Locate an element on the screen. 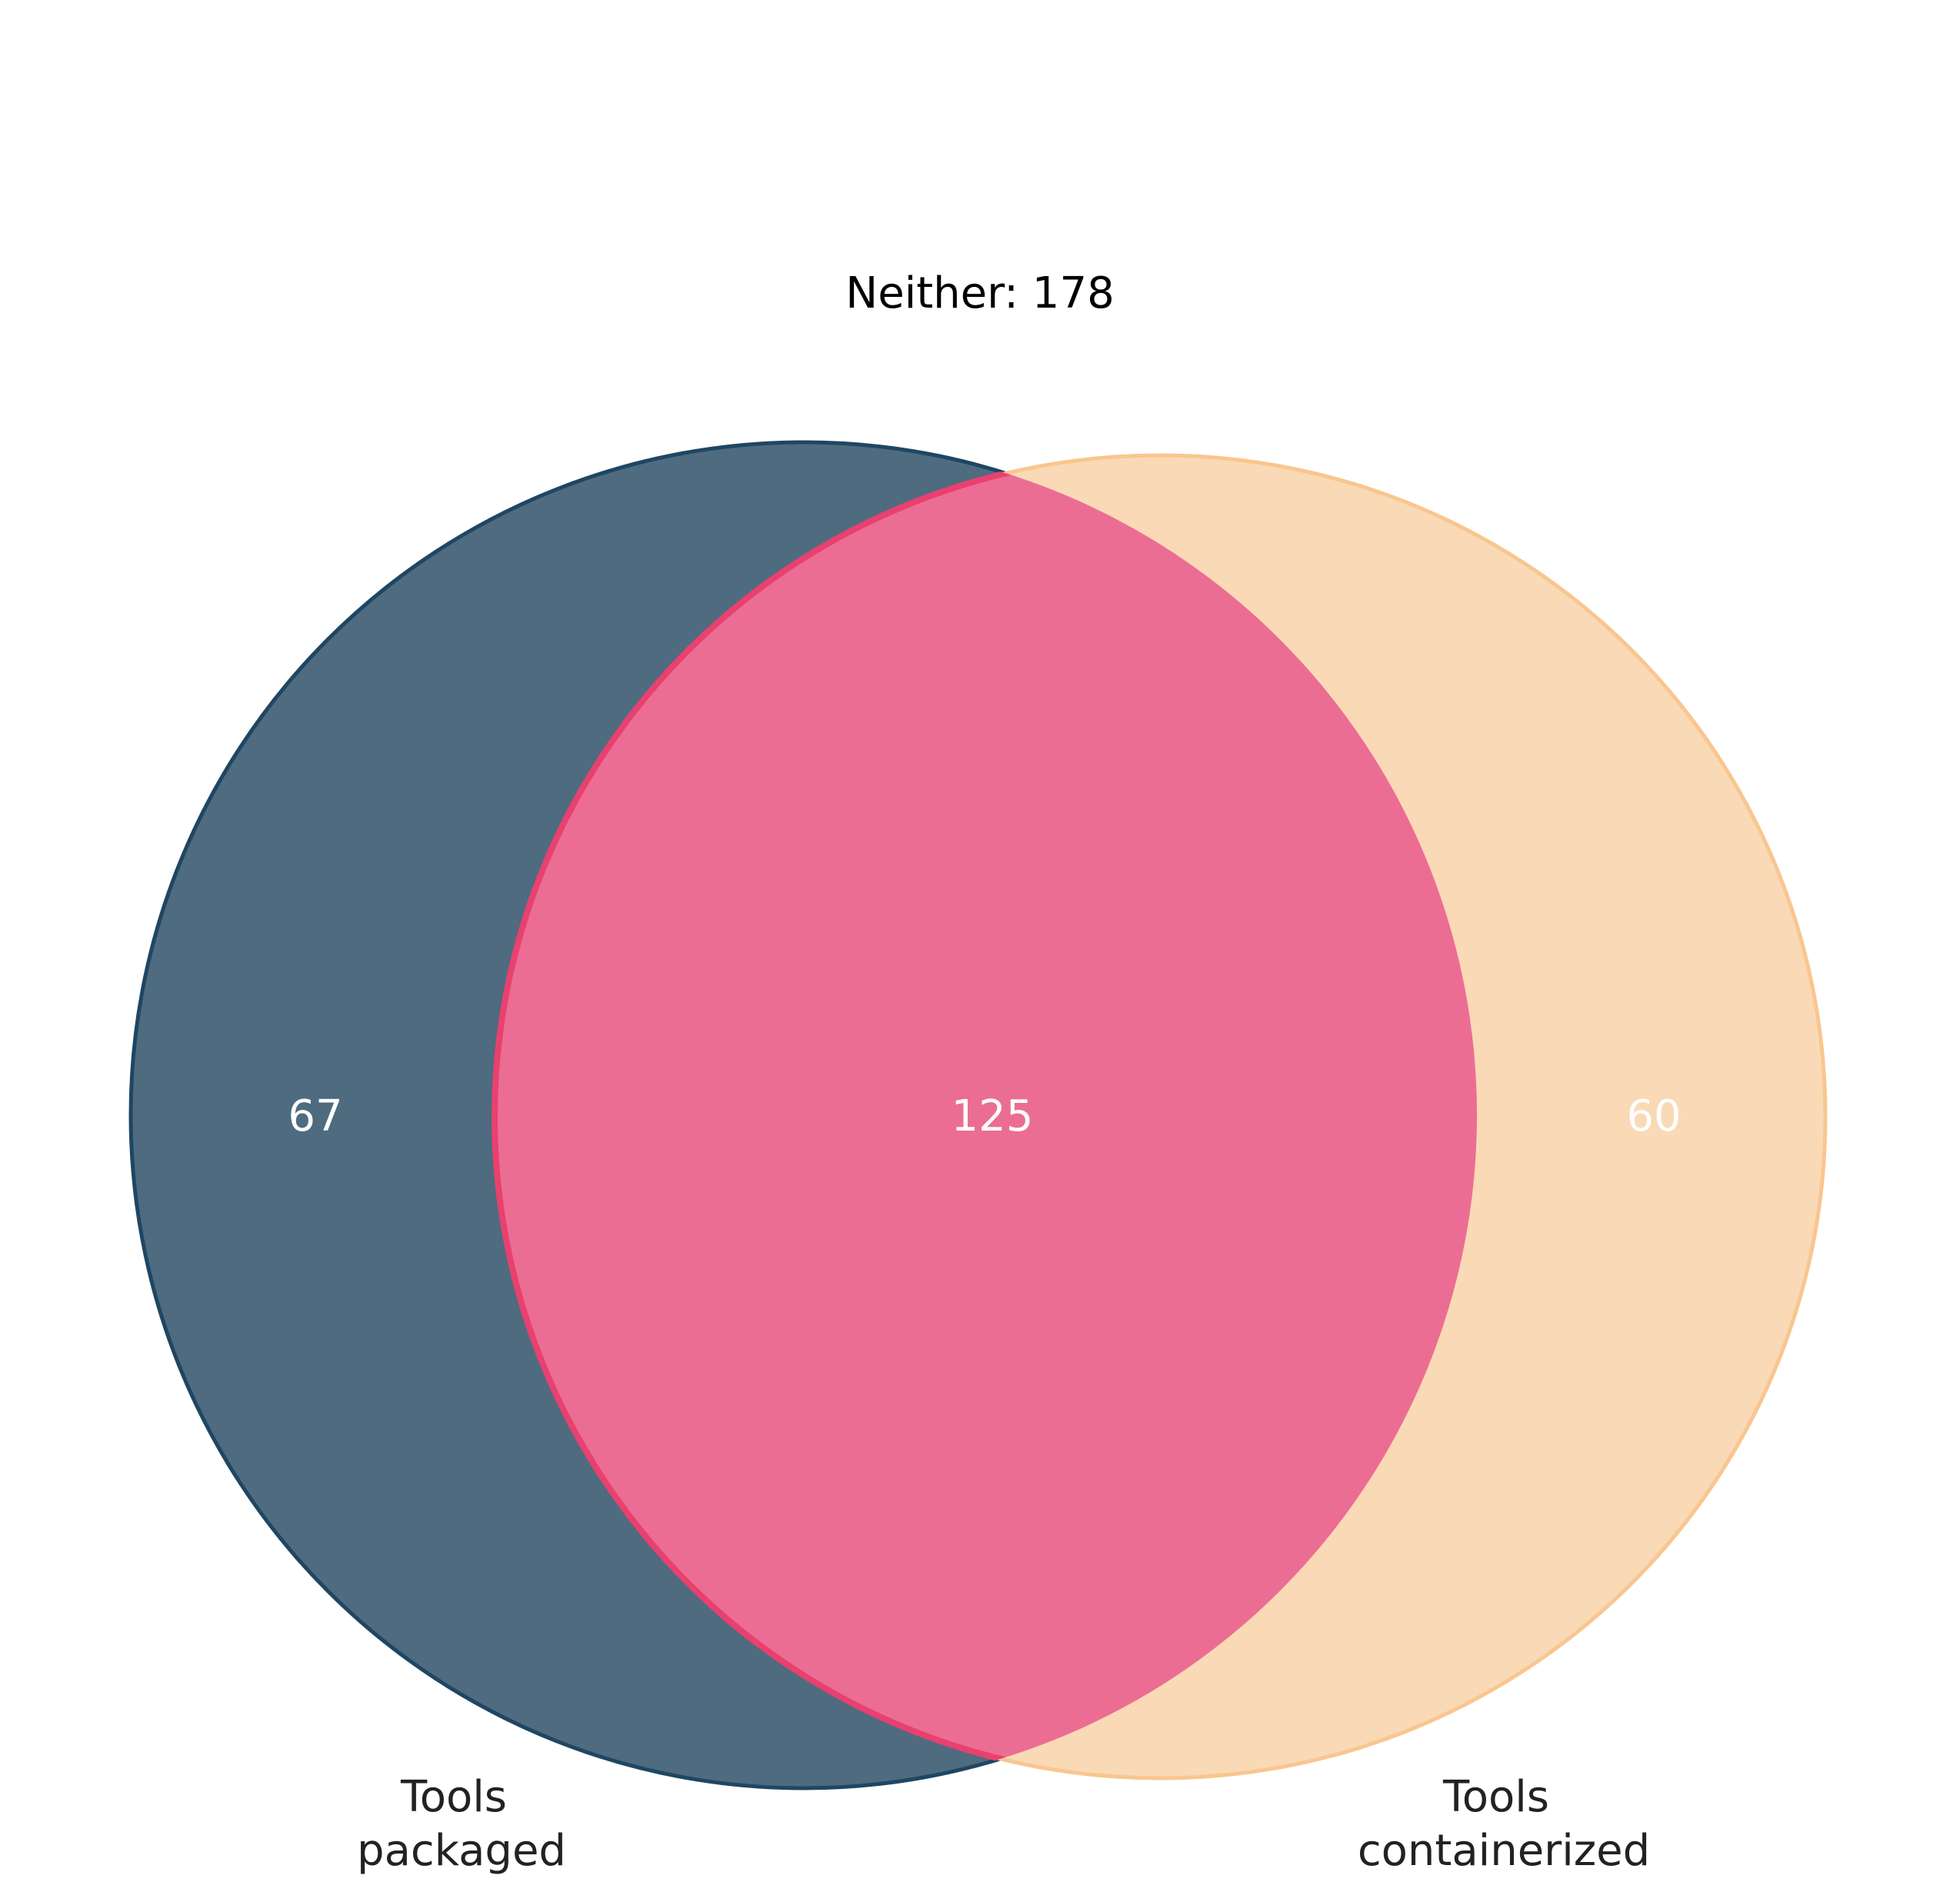 The width and height of the screenshot is (1960, 1892). set-label-containerized-line2: containerized is located at coordinates (1504, 1851).